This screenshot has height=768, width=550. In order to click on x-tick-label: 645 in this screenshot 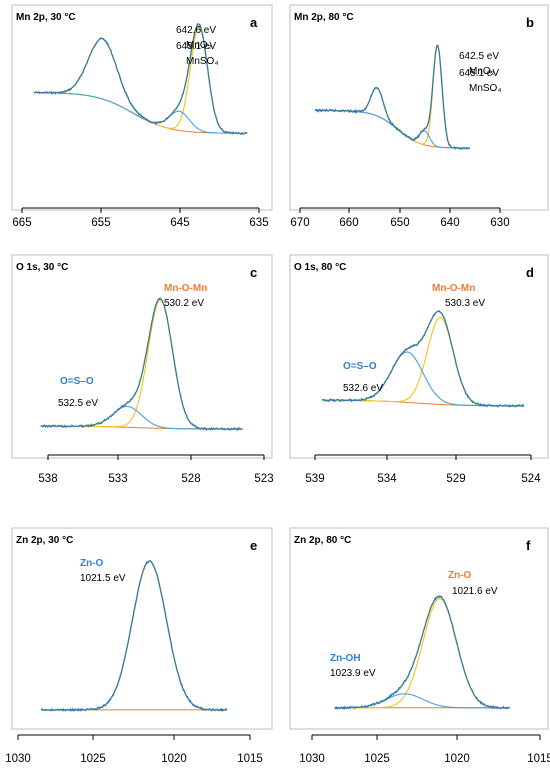, I will do `click(179, 223)`.